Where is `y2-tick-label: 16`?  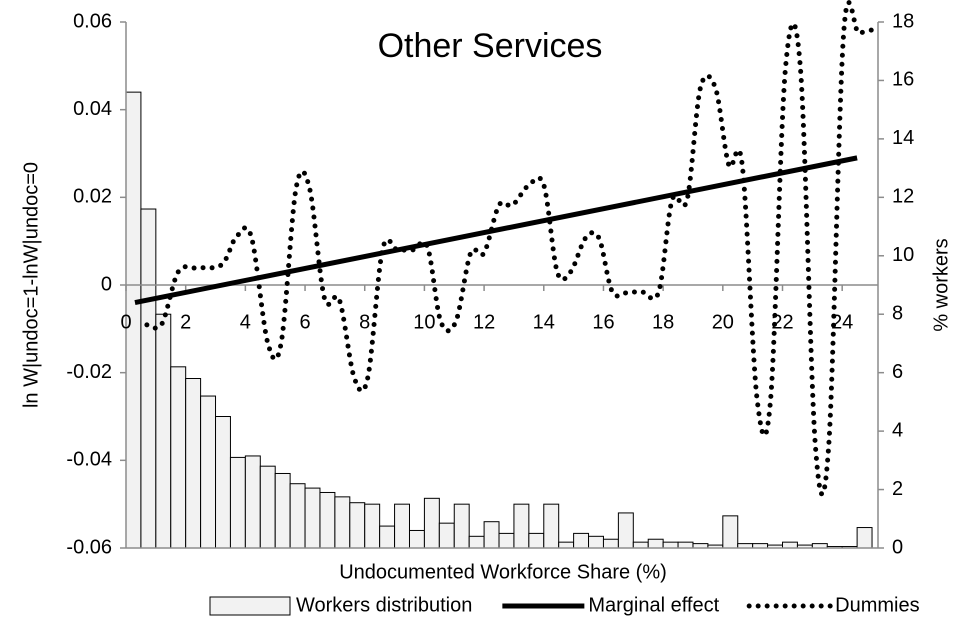 y2-tick-label: 16 is located at coordinates (903, 80).